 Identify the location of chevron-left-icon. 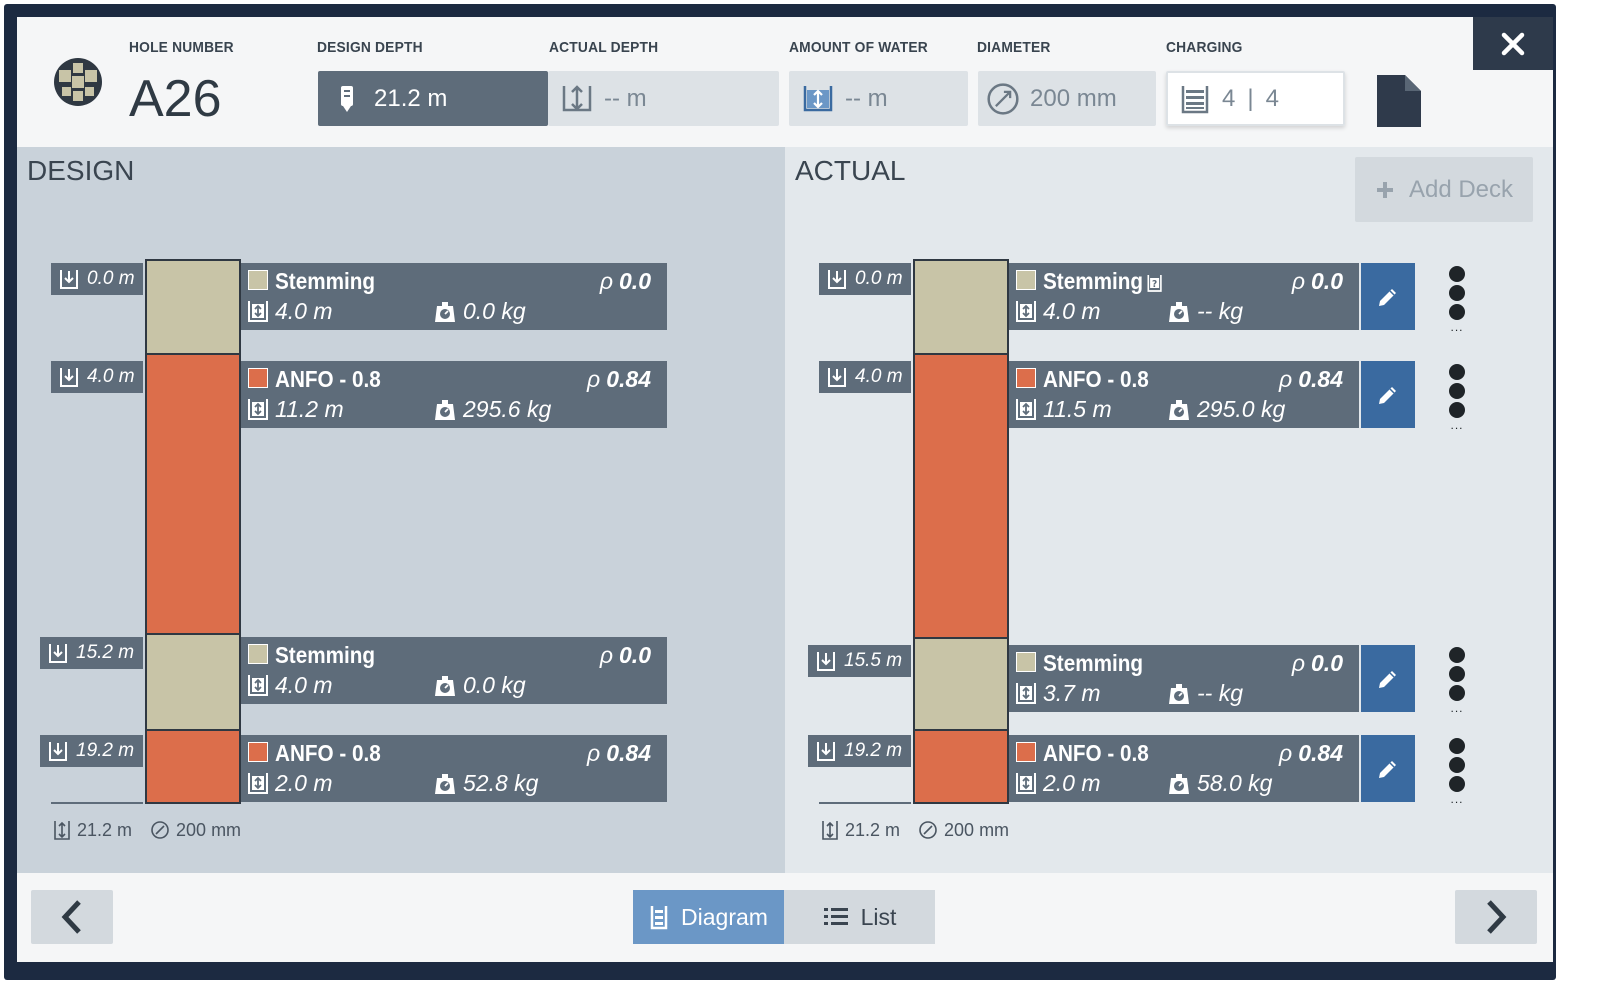
(71, 917).